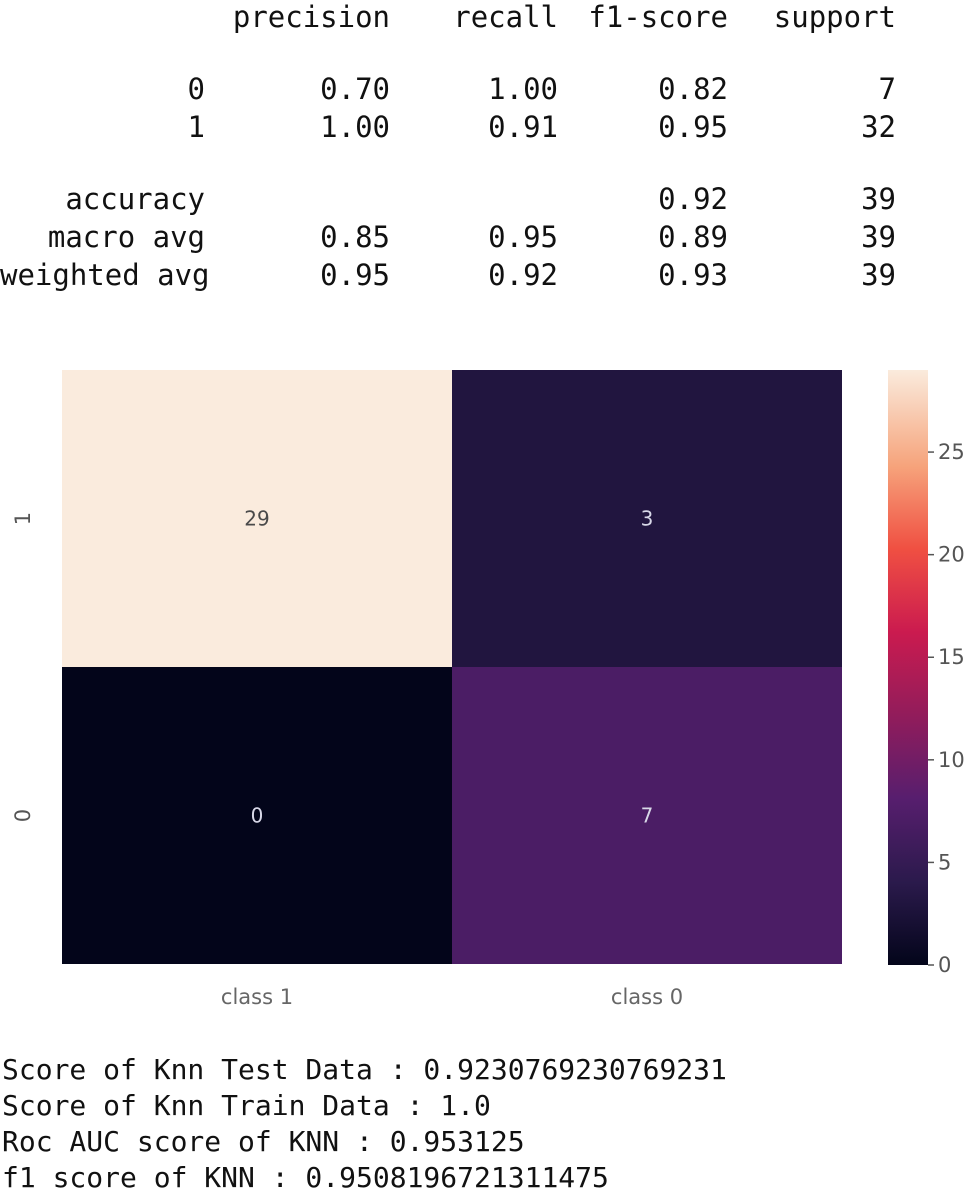  What do you see at coordinates (908, 667) in the screenshot?
I see `colorbar` at bounding box center [908, 667].